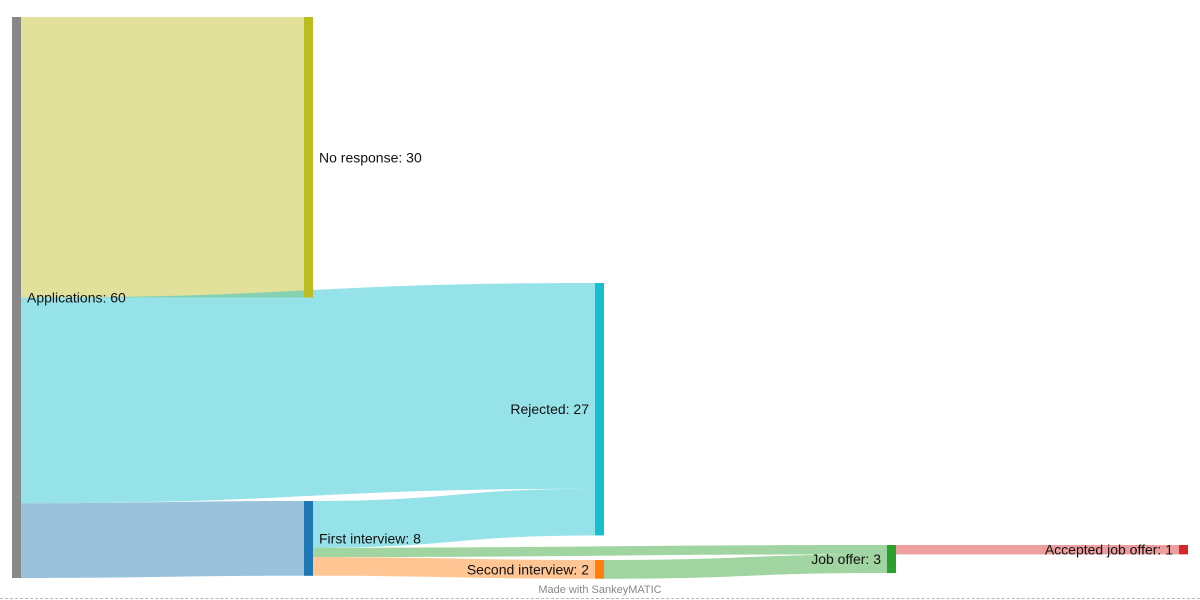 This screenshot has height=600, width=1200. I want to click on node-no-response, so click(308, 157).